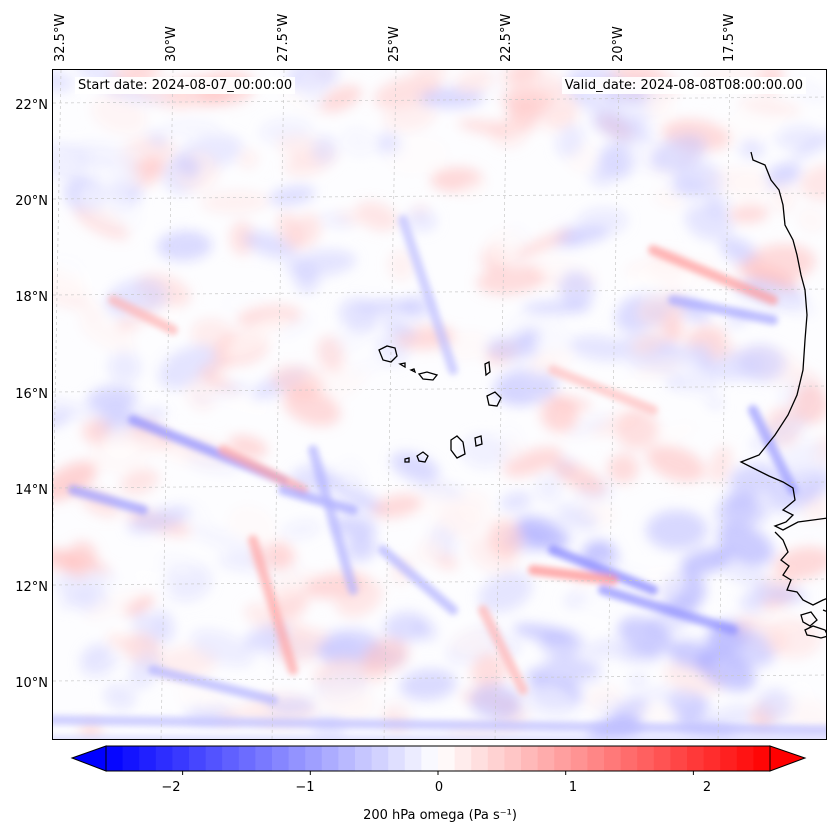 Image resolution: width=837 pixels, height=839 pixels. Describe the element at coordinates (31, 105) in the screenshot. I see `lat-label: 22°N` at that location.